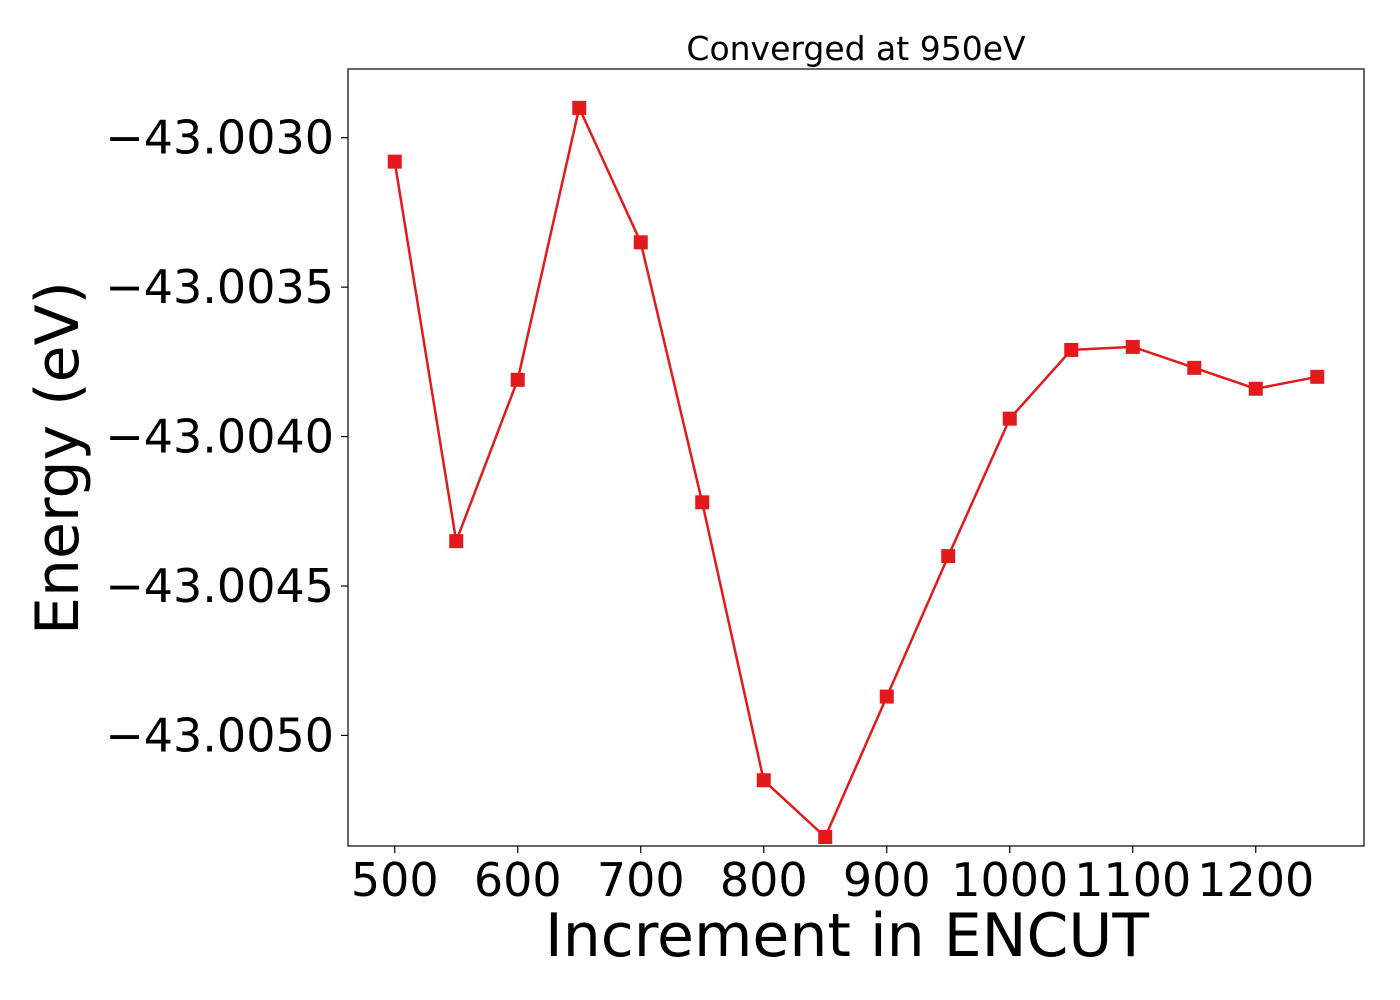 This screenshot has height=1000, width=1400. Describe the element at coordinates (219, 735) in the screenshot. I see `y-tick-label: −43.0050` at that location.